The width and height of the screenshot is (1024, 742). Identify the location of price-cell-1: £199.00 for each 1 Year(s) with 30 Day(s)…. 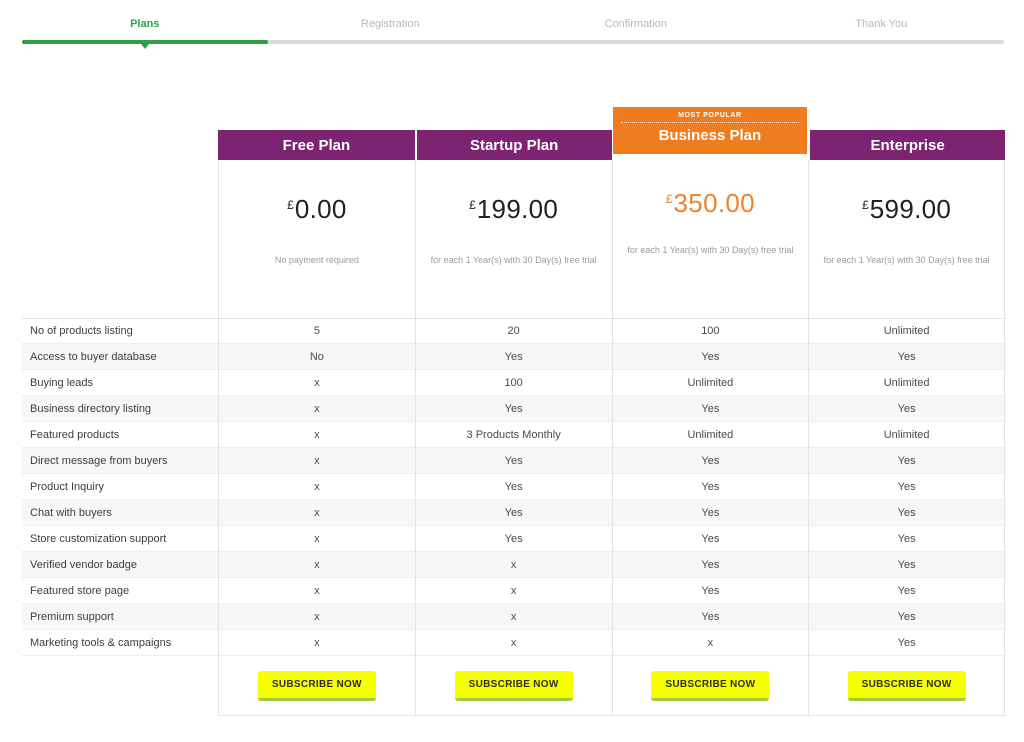
(513, 239).